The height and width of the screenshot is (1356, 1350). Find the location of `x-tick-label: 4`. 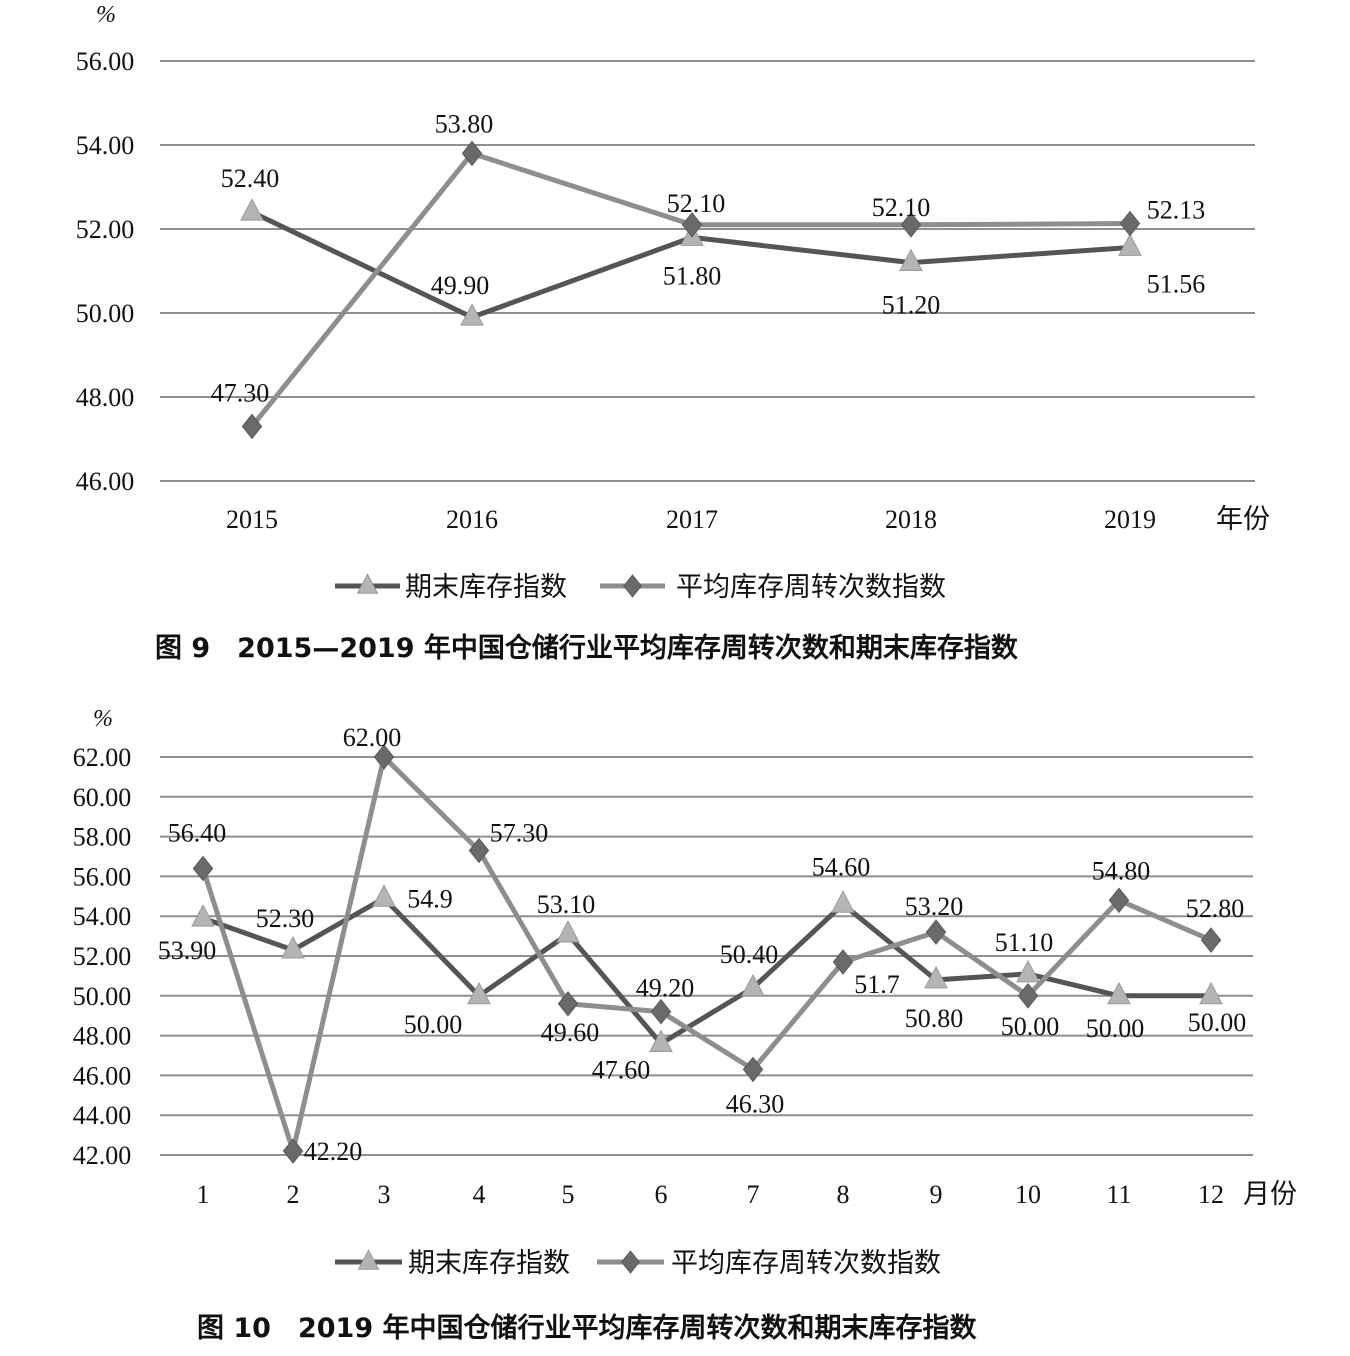

x-tick-label: 4 is located at coordinates (479, 1194).